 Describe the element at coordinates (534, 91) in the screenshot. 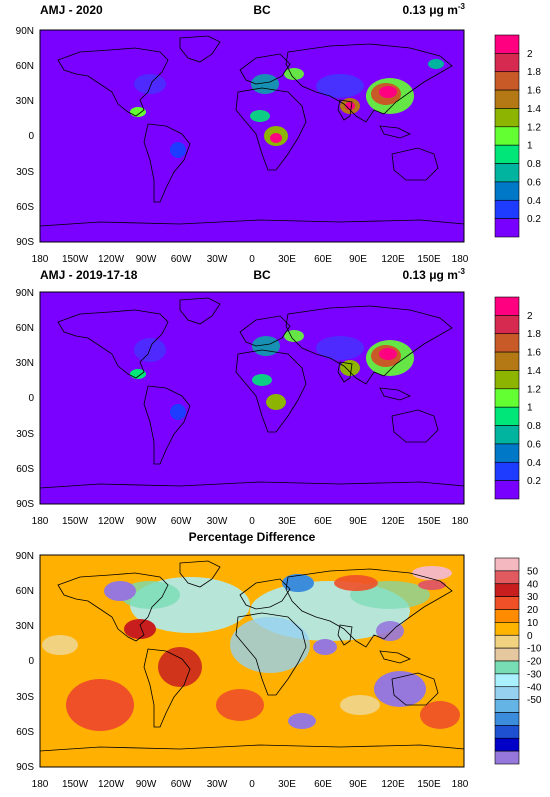

I see `colorbar-label: 1.6` at that location.